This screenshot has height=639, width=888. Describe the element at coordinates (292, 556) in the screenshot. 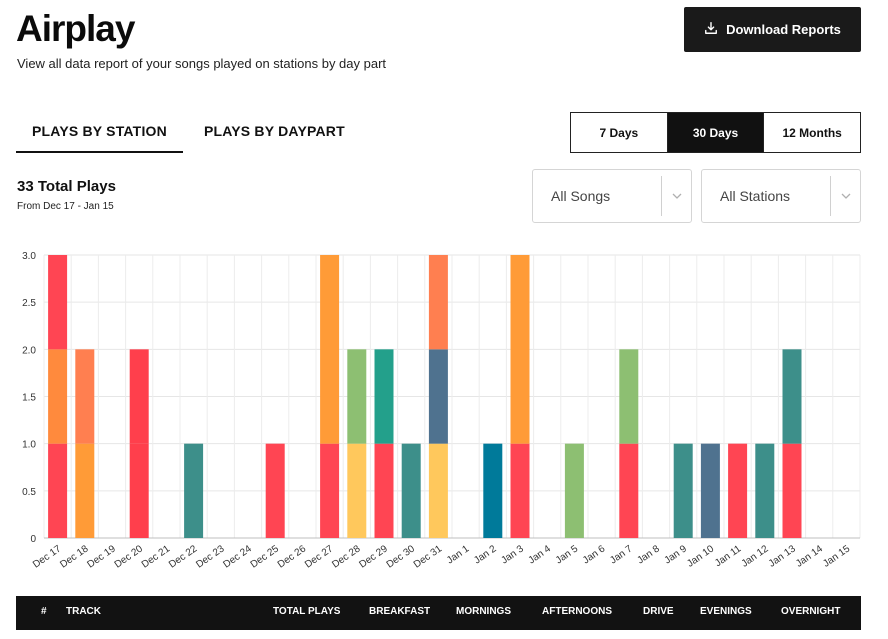

I see `x-tick-label: Dec 26` at that location.